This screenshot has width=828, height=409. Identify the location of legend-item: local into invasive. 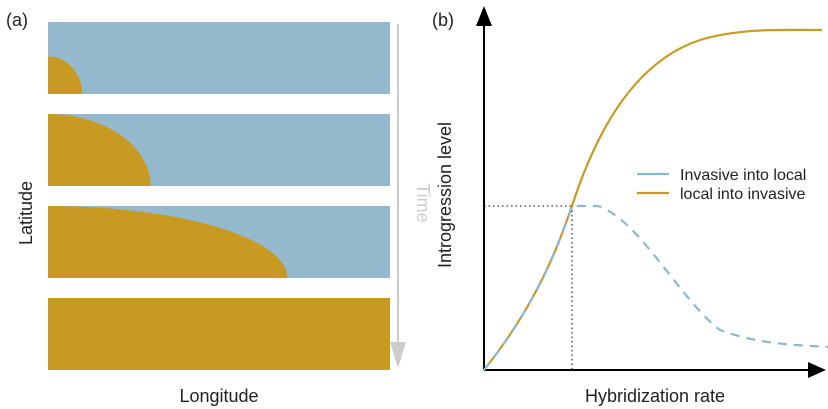
(721, 194).